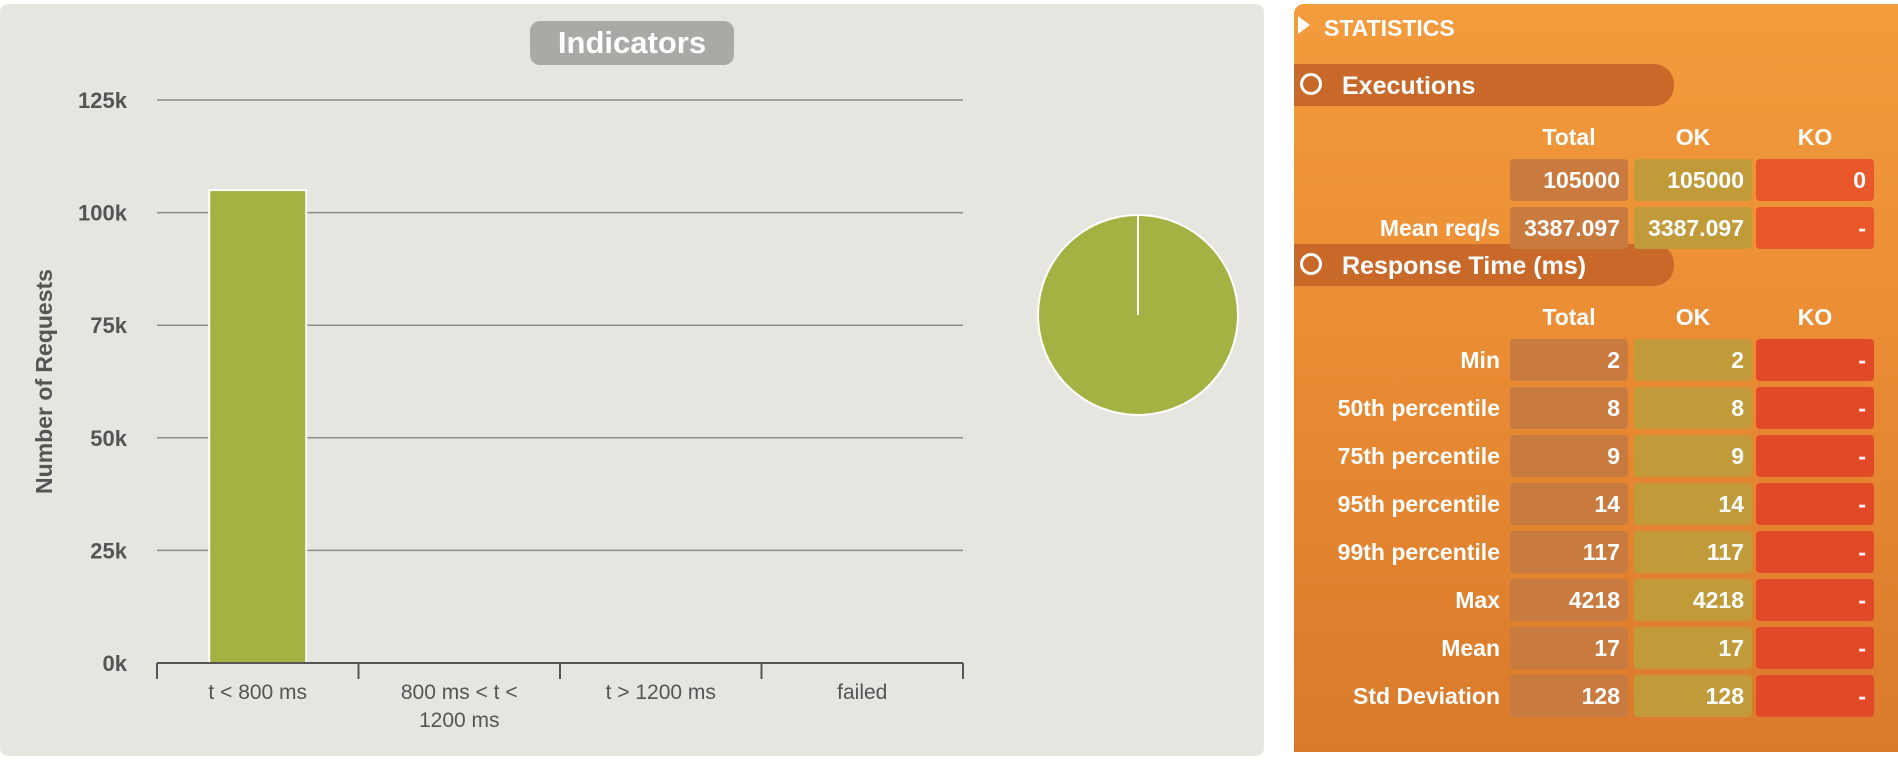 The image size is (1898, 762). I want to click on cell-ok: 3387.097, so click(1693, 228).